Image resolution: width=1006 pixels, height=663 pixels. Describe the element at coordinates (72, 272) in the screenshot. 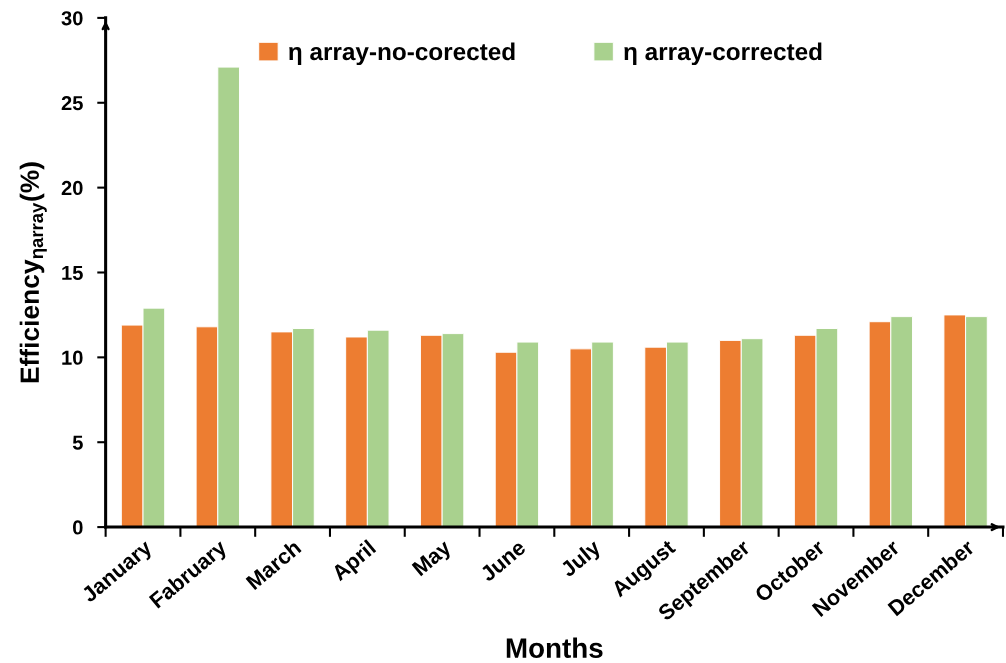

I see `y-tick-label: 15` at that location.